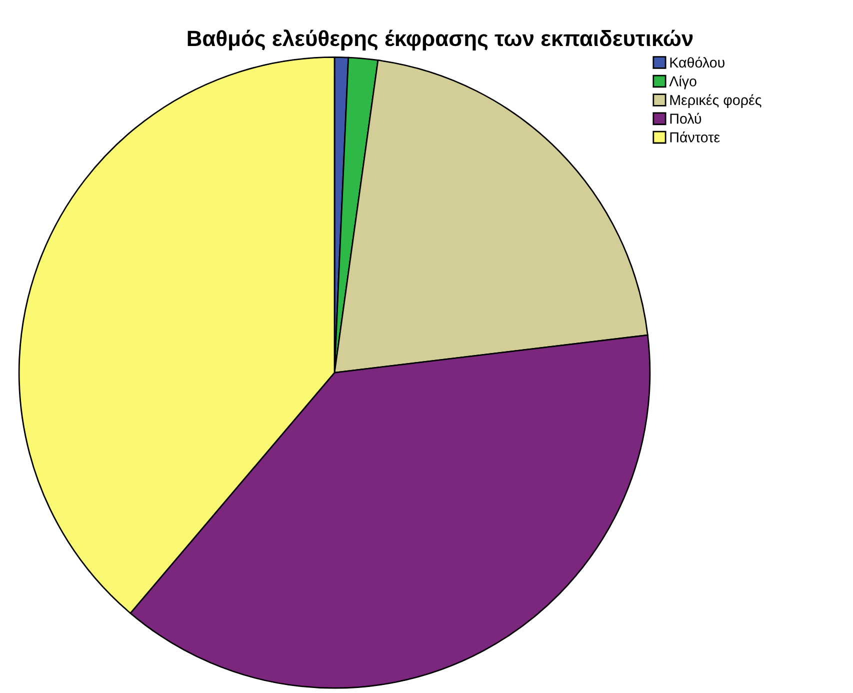  What do you see at coordinates (686, 118) in the screenshot?
I see `legend-label: Πολύ` at bounding box center [686, 118].